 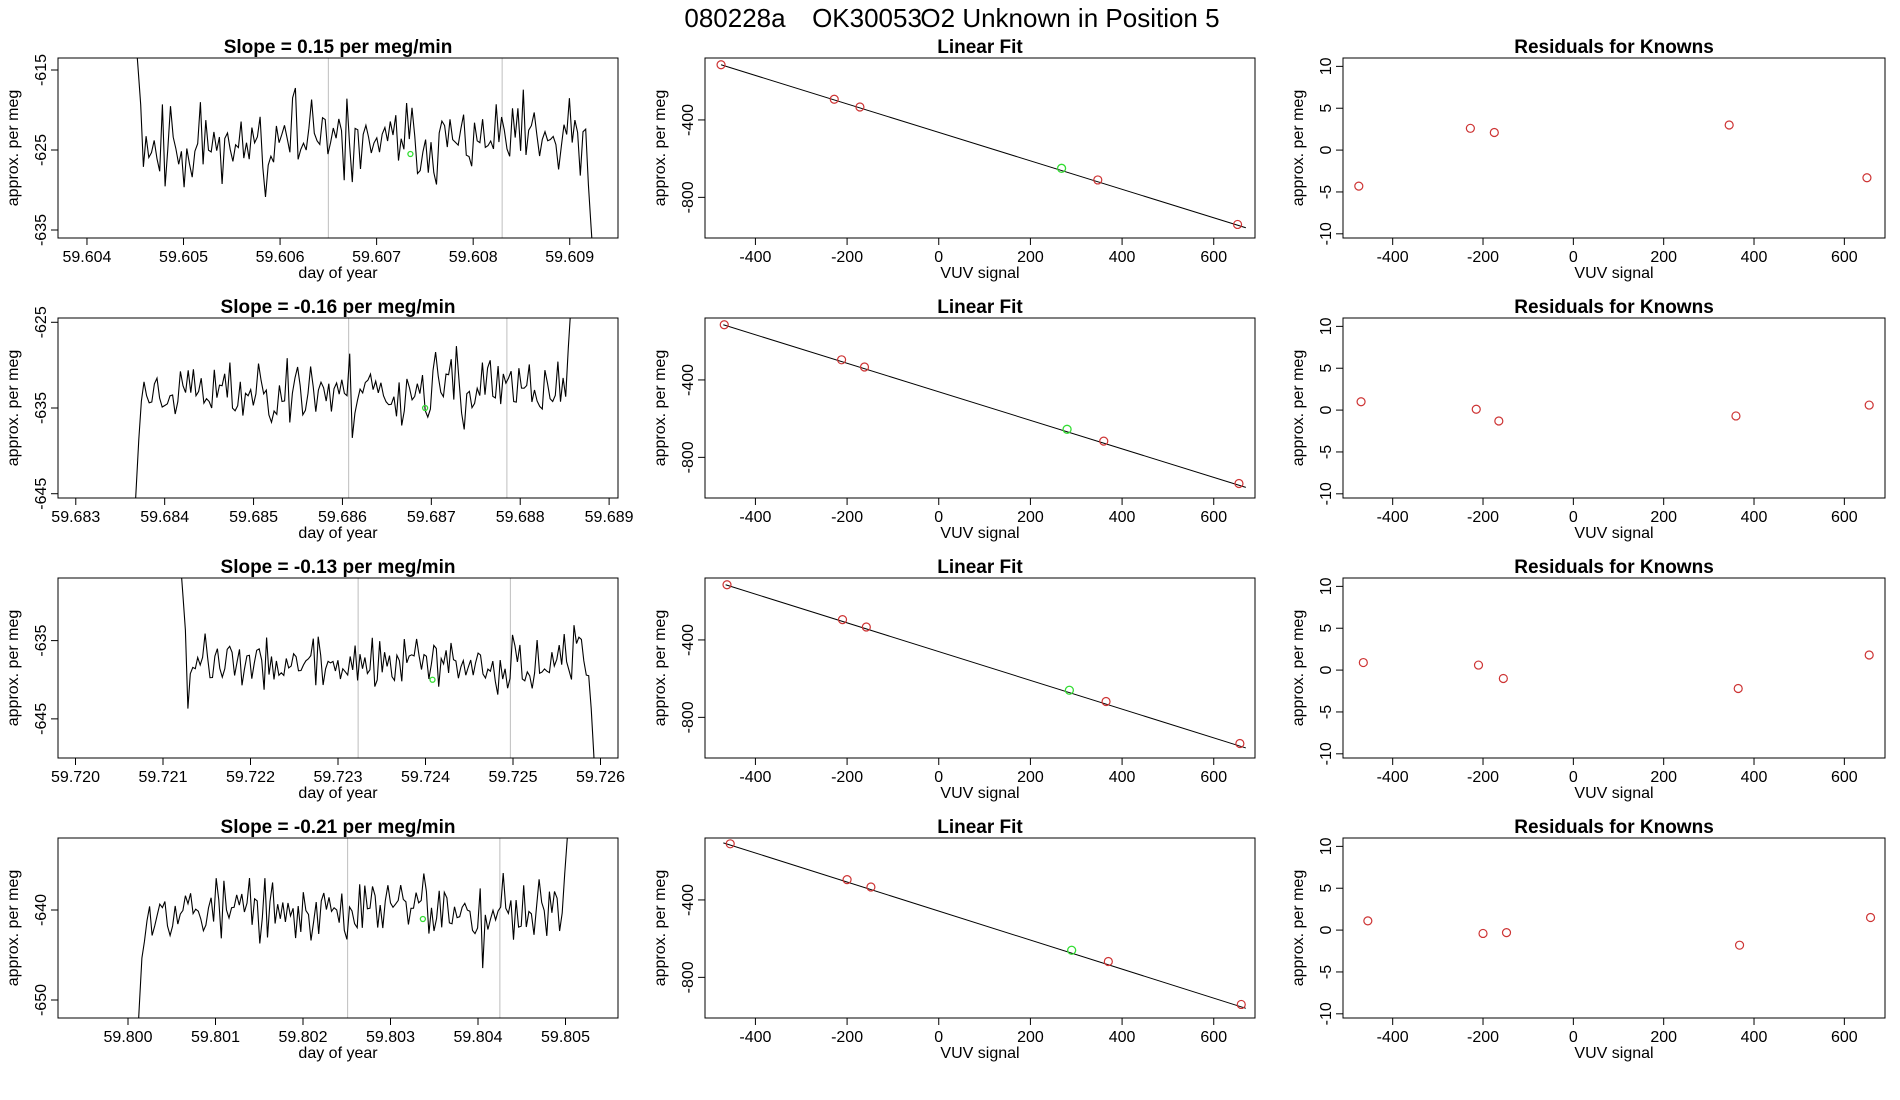 What do you see at coordinates (164, 517) in the screenshot?
I see `x-tick-label: 59.684` at bounding box center [164, 517].